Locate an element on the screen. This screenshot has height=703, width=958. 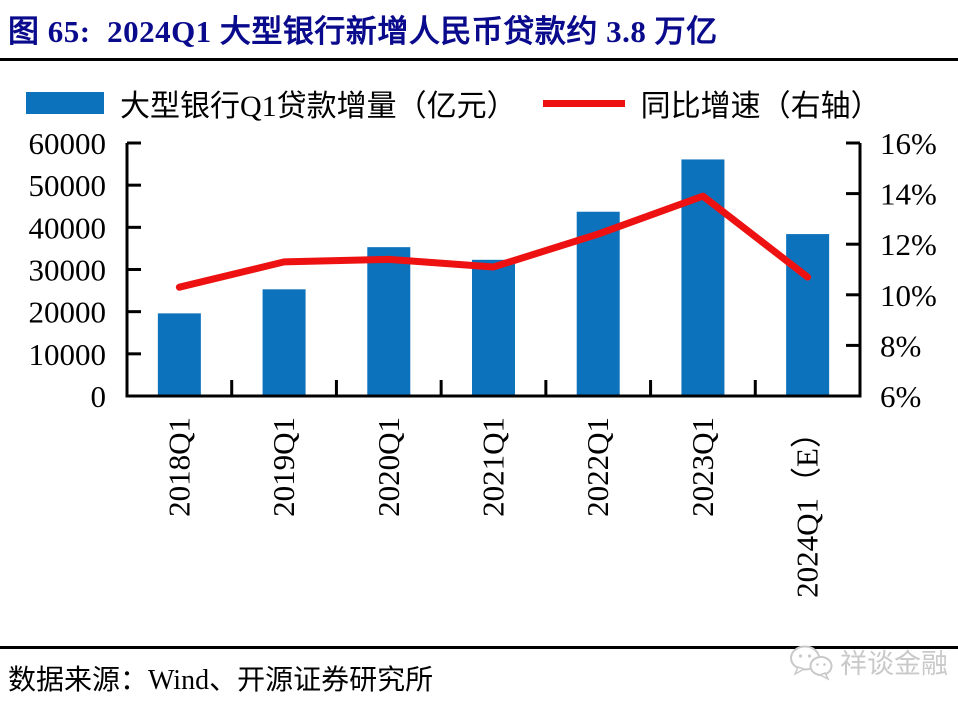
bottom-divider is located at coordinates (479, 647).